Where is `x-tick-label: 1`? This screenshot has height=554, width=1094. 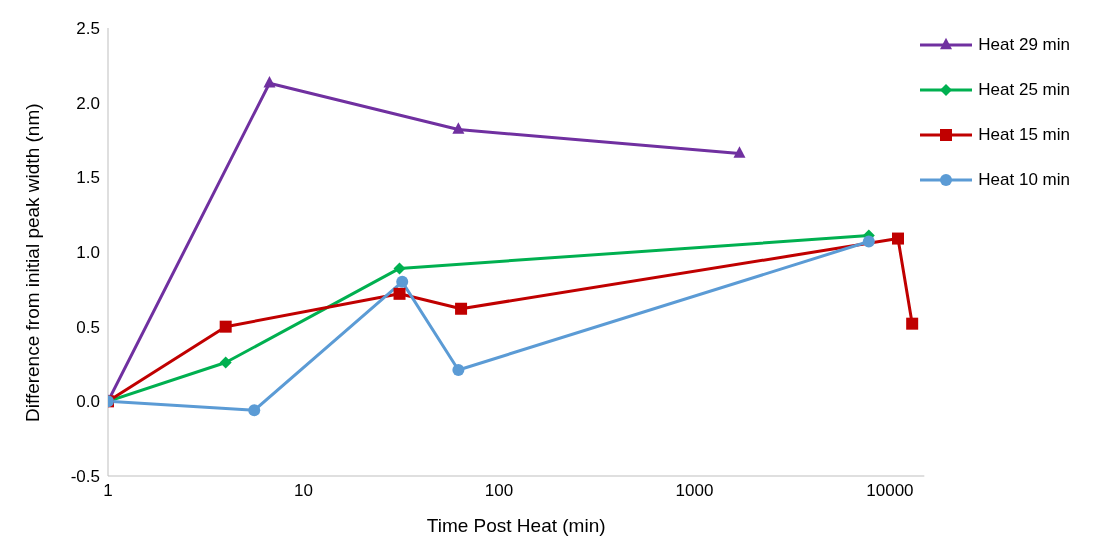
x-tick-label: 1 is located at coordinates (108, 491).